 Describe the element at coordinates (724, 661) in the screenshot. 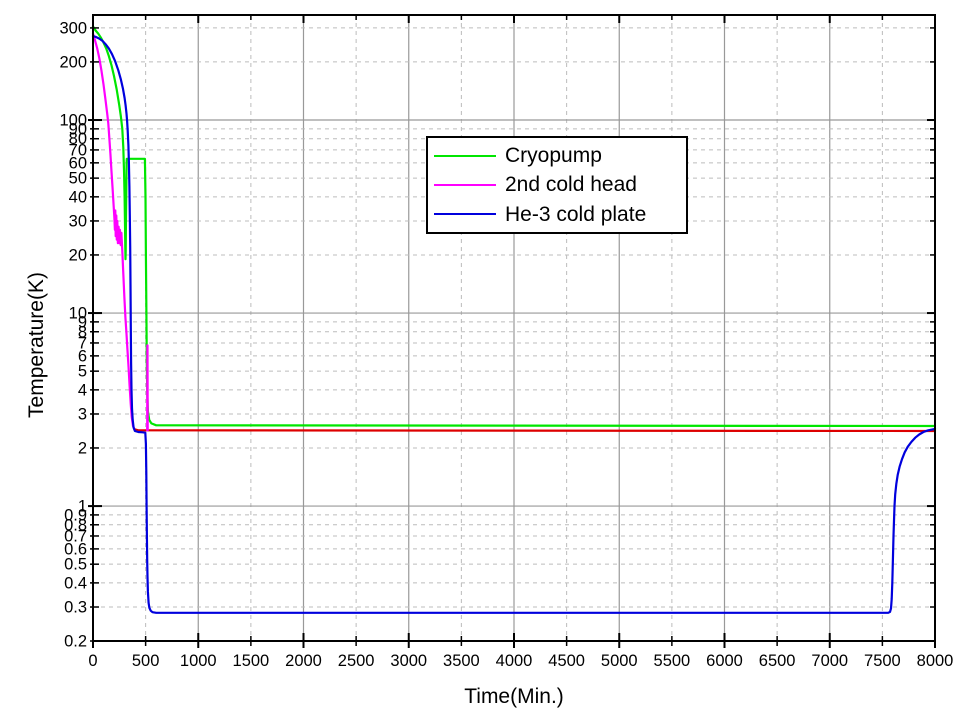

I see `x-tick-label: 6000` at that location.